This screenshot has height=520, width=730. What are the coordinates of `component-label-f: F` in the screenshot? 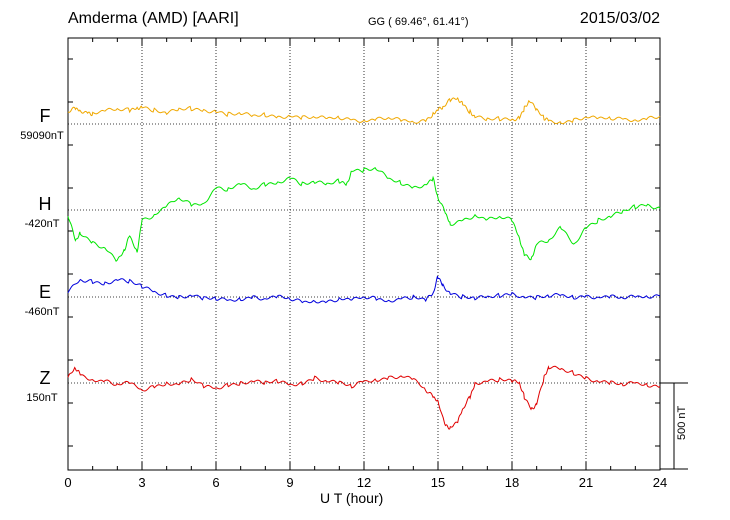 It's located at (45, 116).